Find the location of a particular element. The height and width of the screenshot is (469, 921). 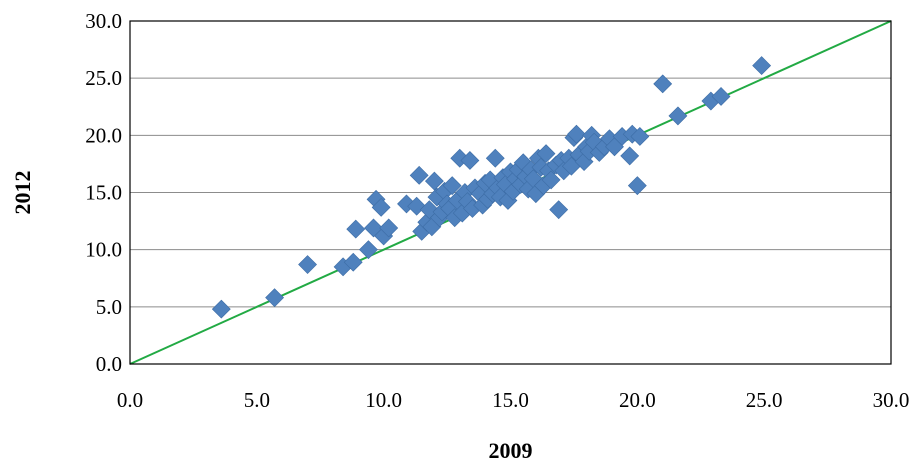

x-tick-label-1: 5.0 is located at coordinates (257, 400).